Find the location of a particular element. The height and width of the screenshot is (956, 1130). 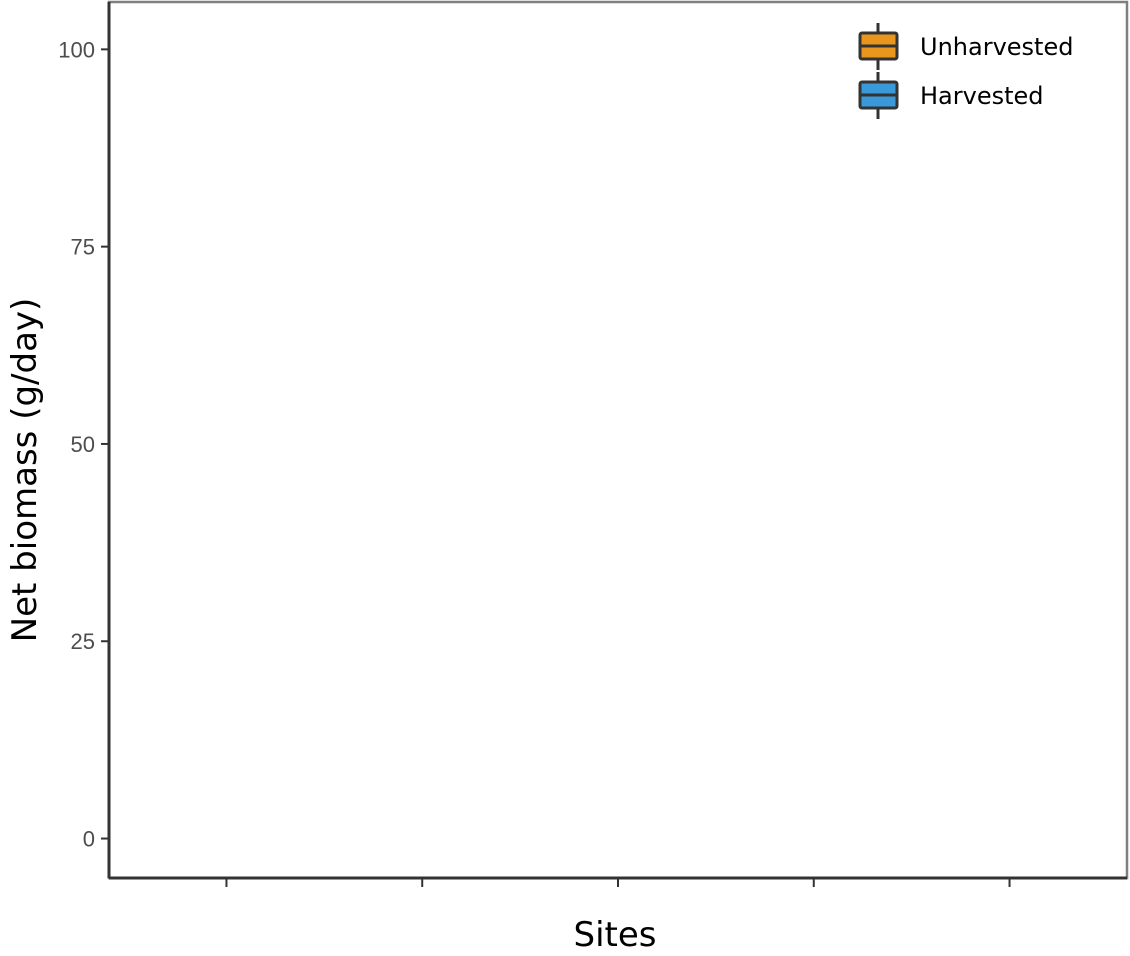

y-axis-ticks: 0 25 50 75 100 is located at coordinates (83, 444).